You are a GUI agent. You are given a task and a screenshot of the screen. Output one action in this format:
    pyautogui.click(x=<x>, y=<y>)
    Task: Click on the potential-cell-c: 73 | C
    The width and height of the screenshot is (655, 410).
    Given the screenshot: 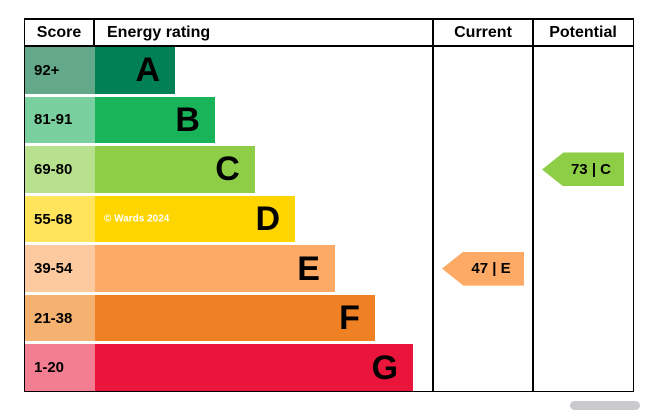 What is the action you would take?
    pyautogui.click(x=583, y=169)
    